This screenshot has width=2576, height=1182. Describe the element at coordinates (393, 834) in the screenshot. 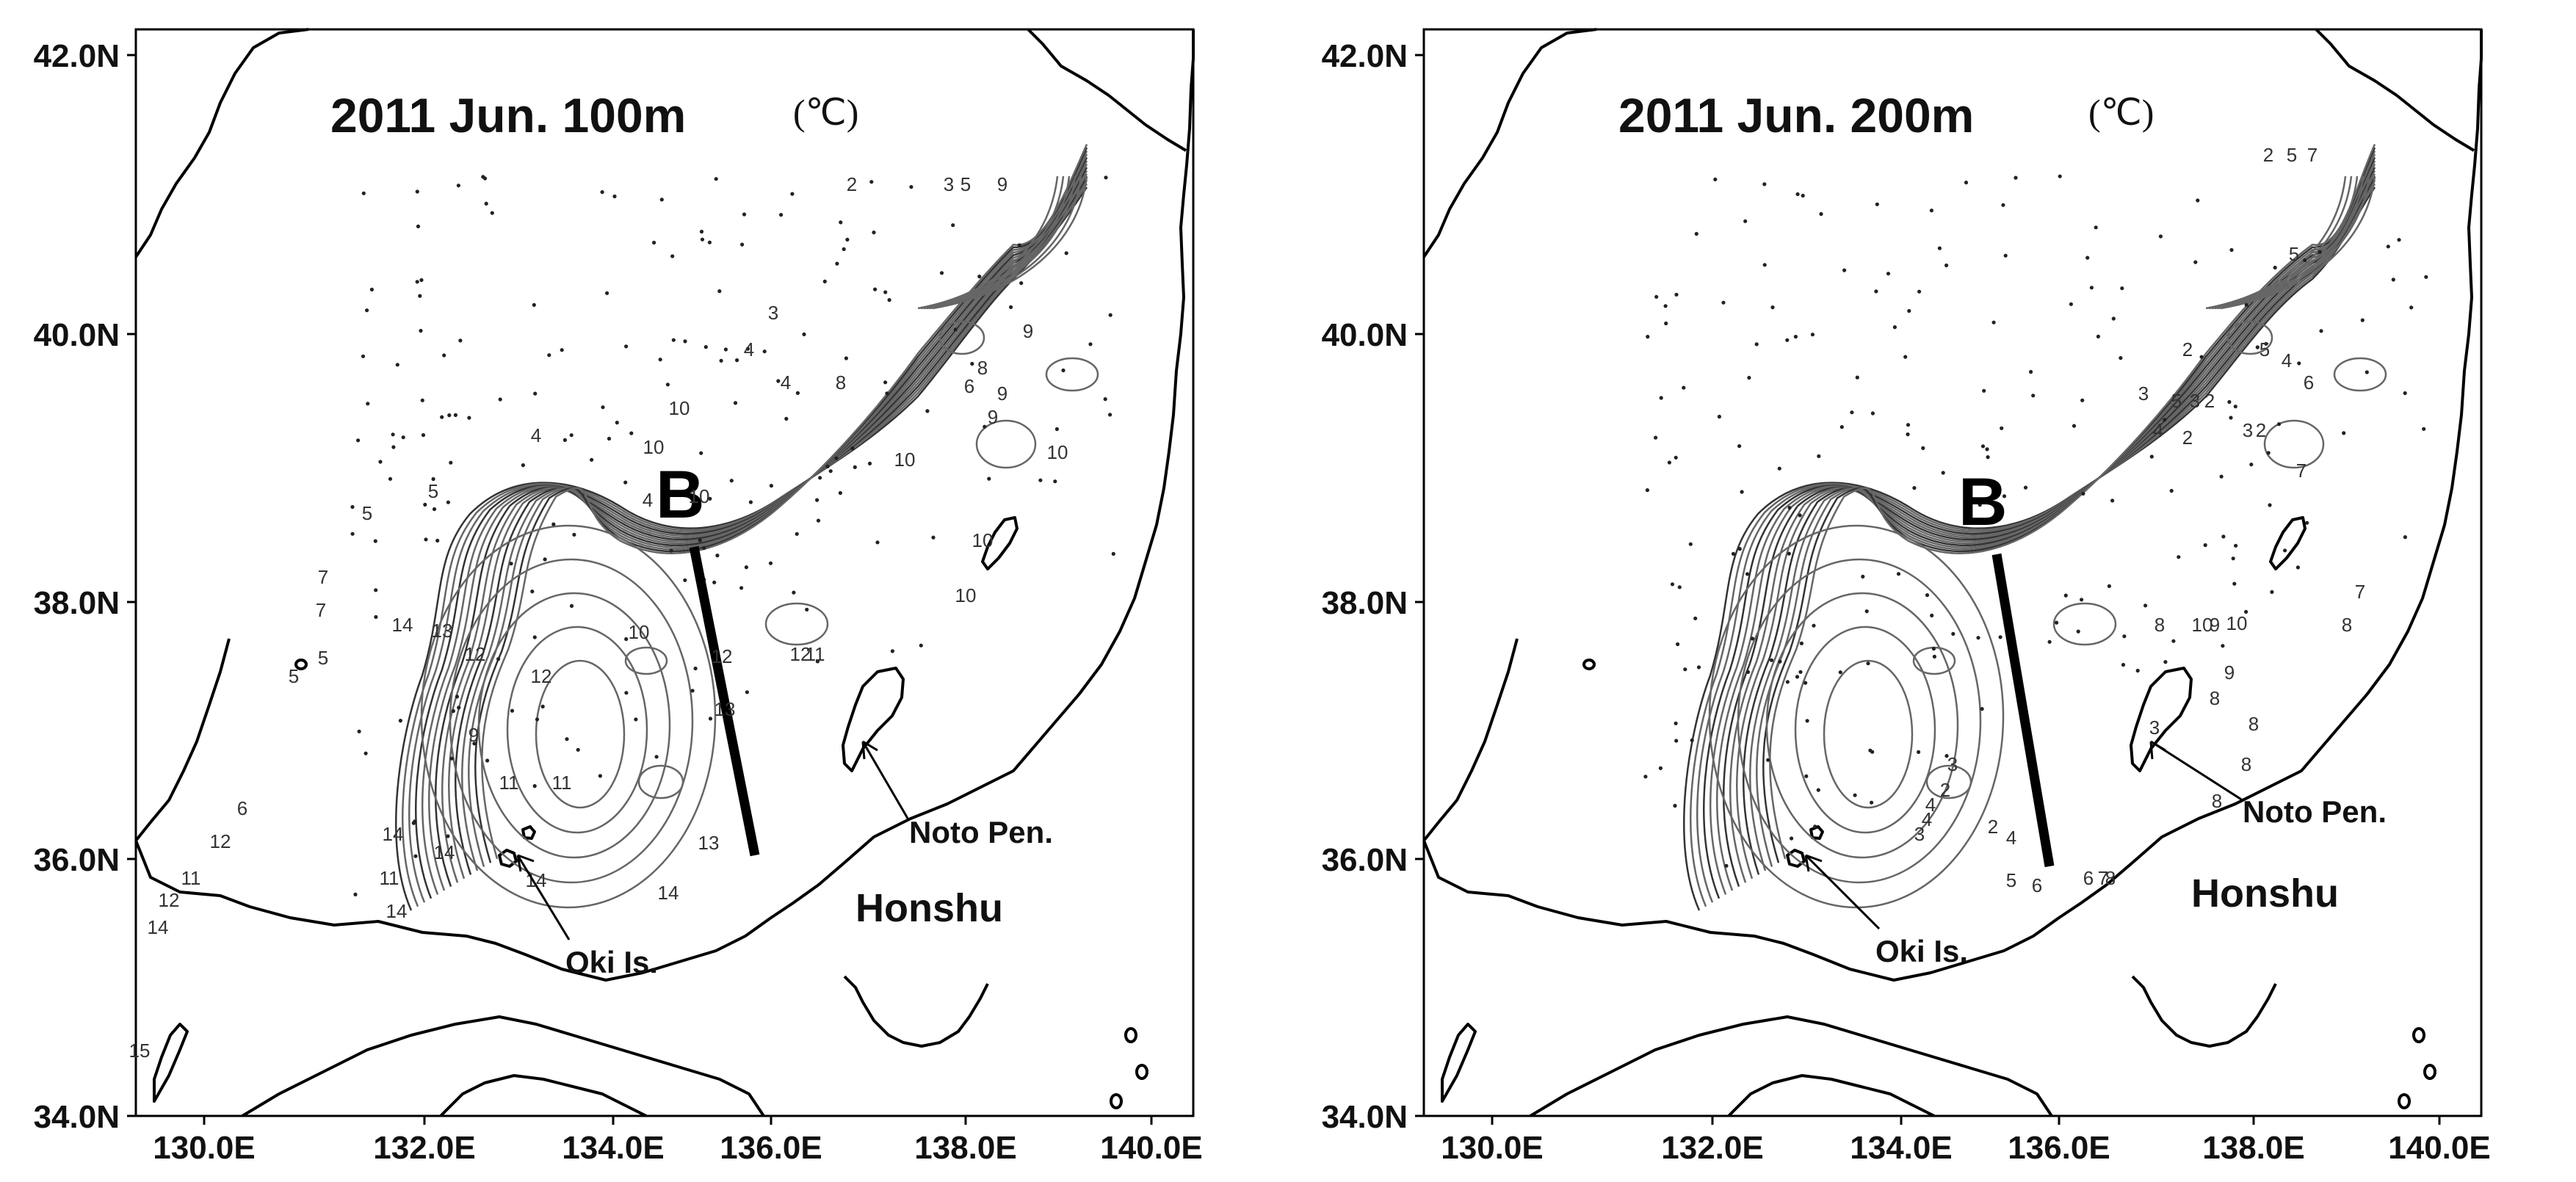

I see `contour-value-label: 14` at that location.